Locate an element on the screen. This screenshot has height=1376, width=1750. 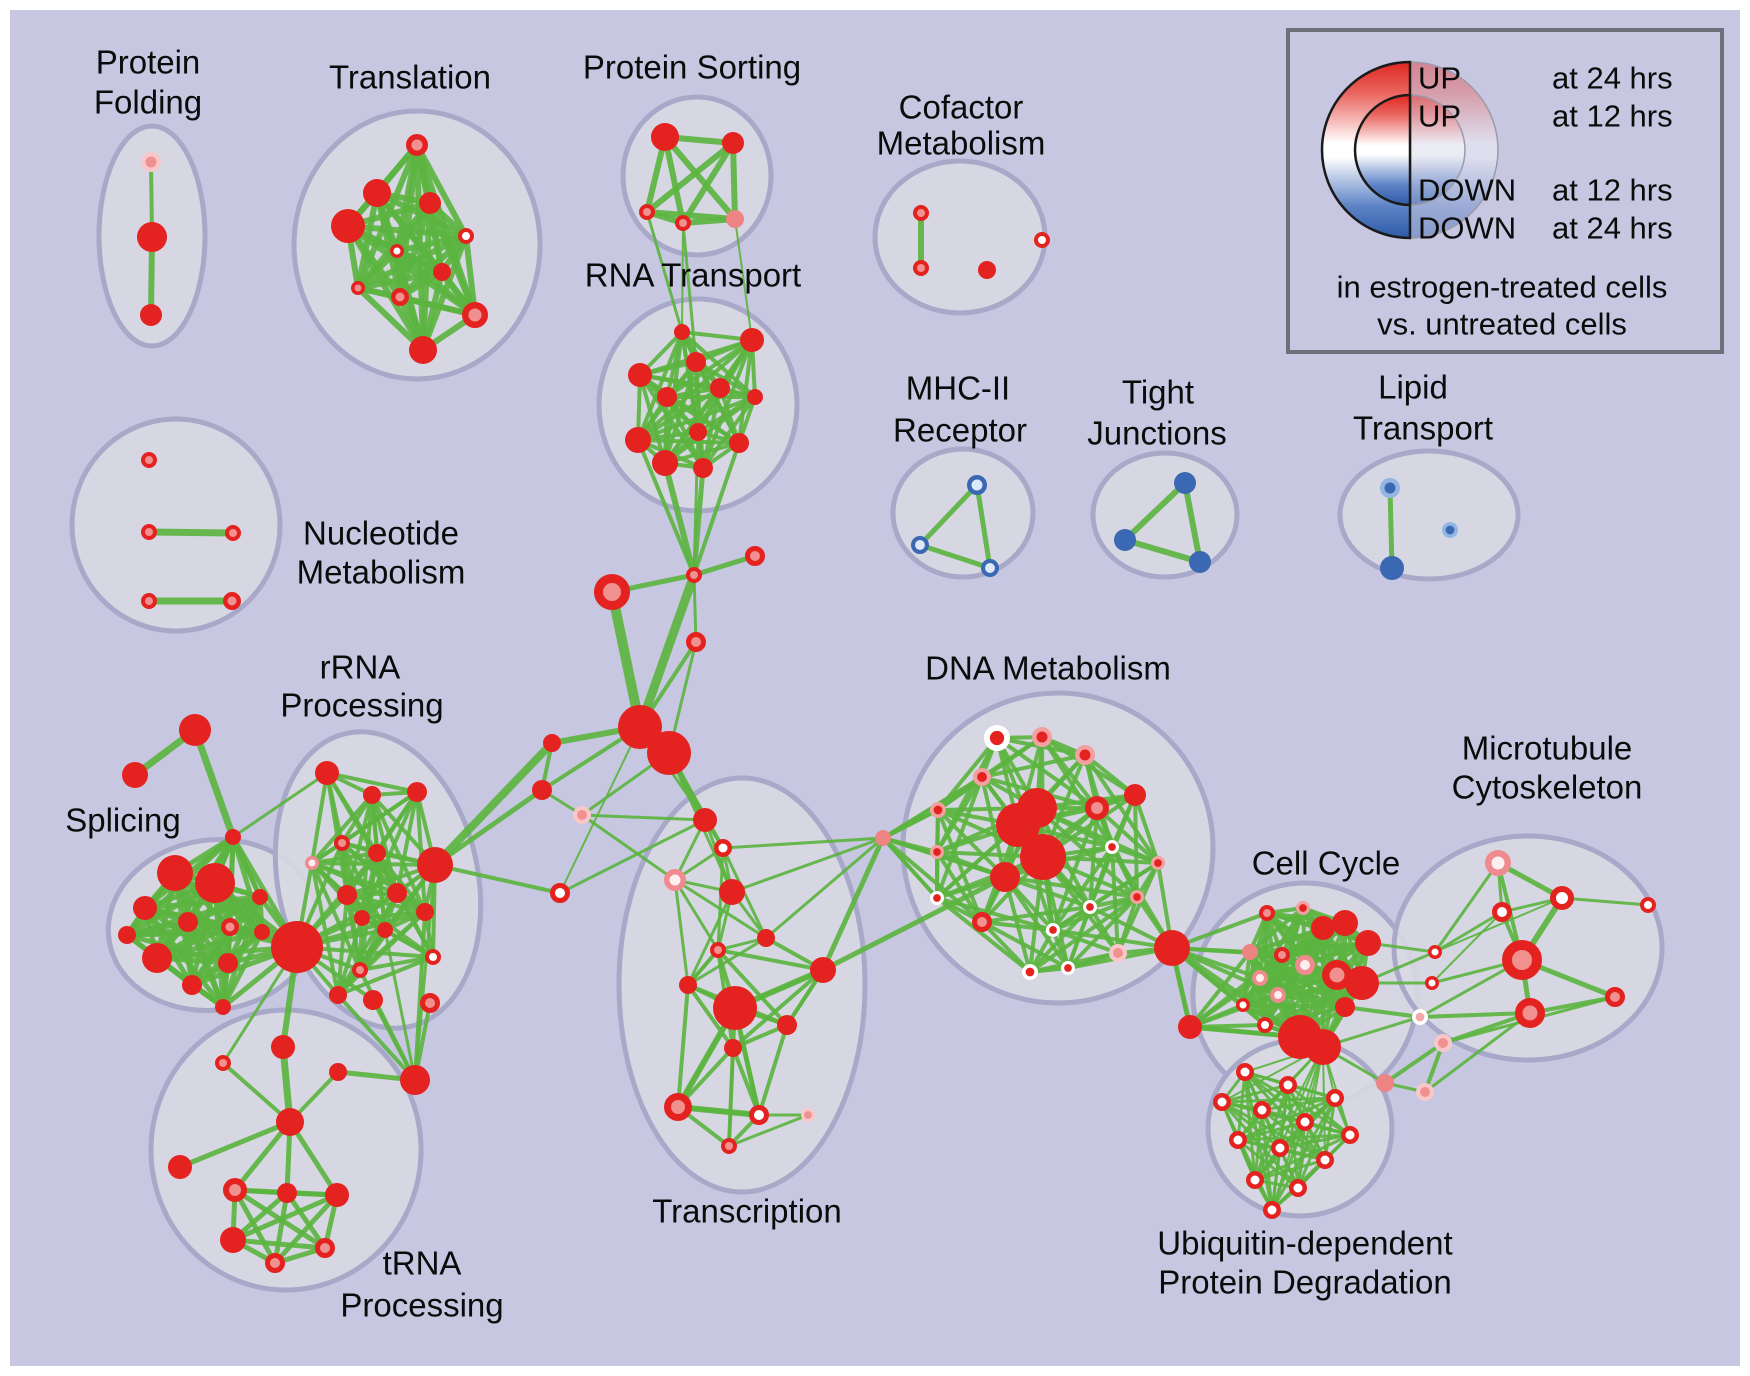
network-node-ub12 is located at coordinates (1298, 1188).